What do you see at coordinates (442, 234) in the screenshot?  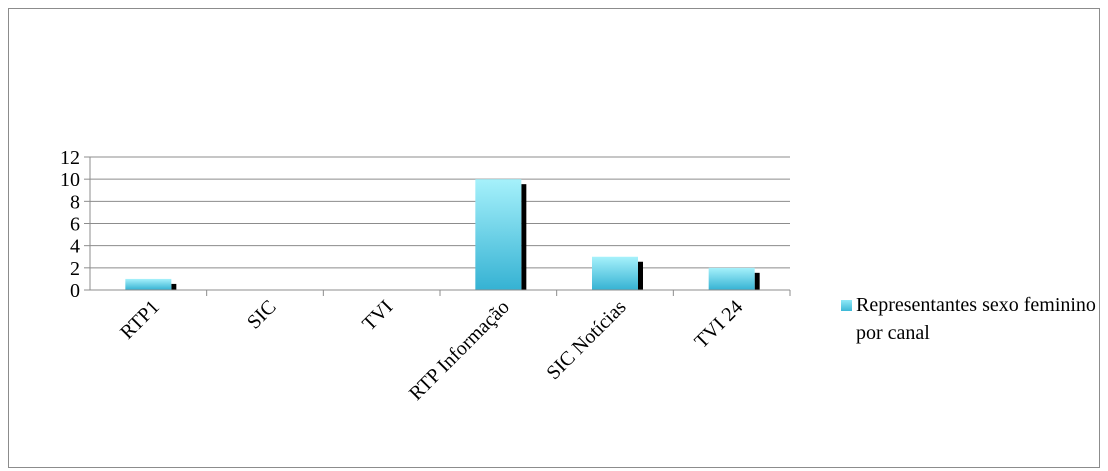 I see `bars` at bounding box center [442, 234].